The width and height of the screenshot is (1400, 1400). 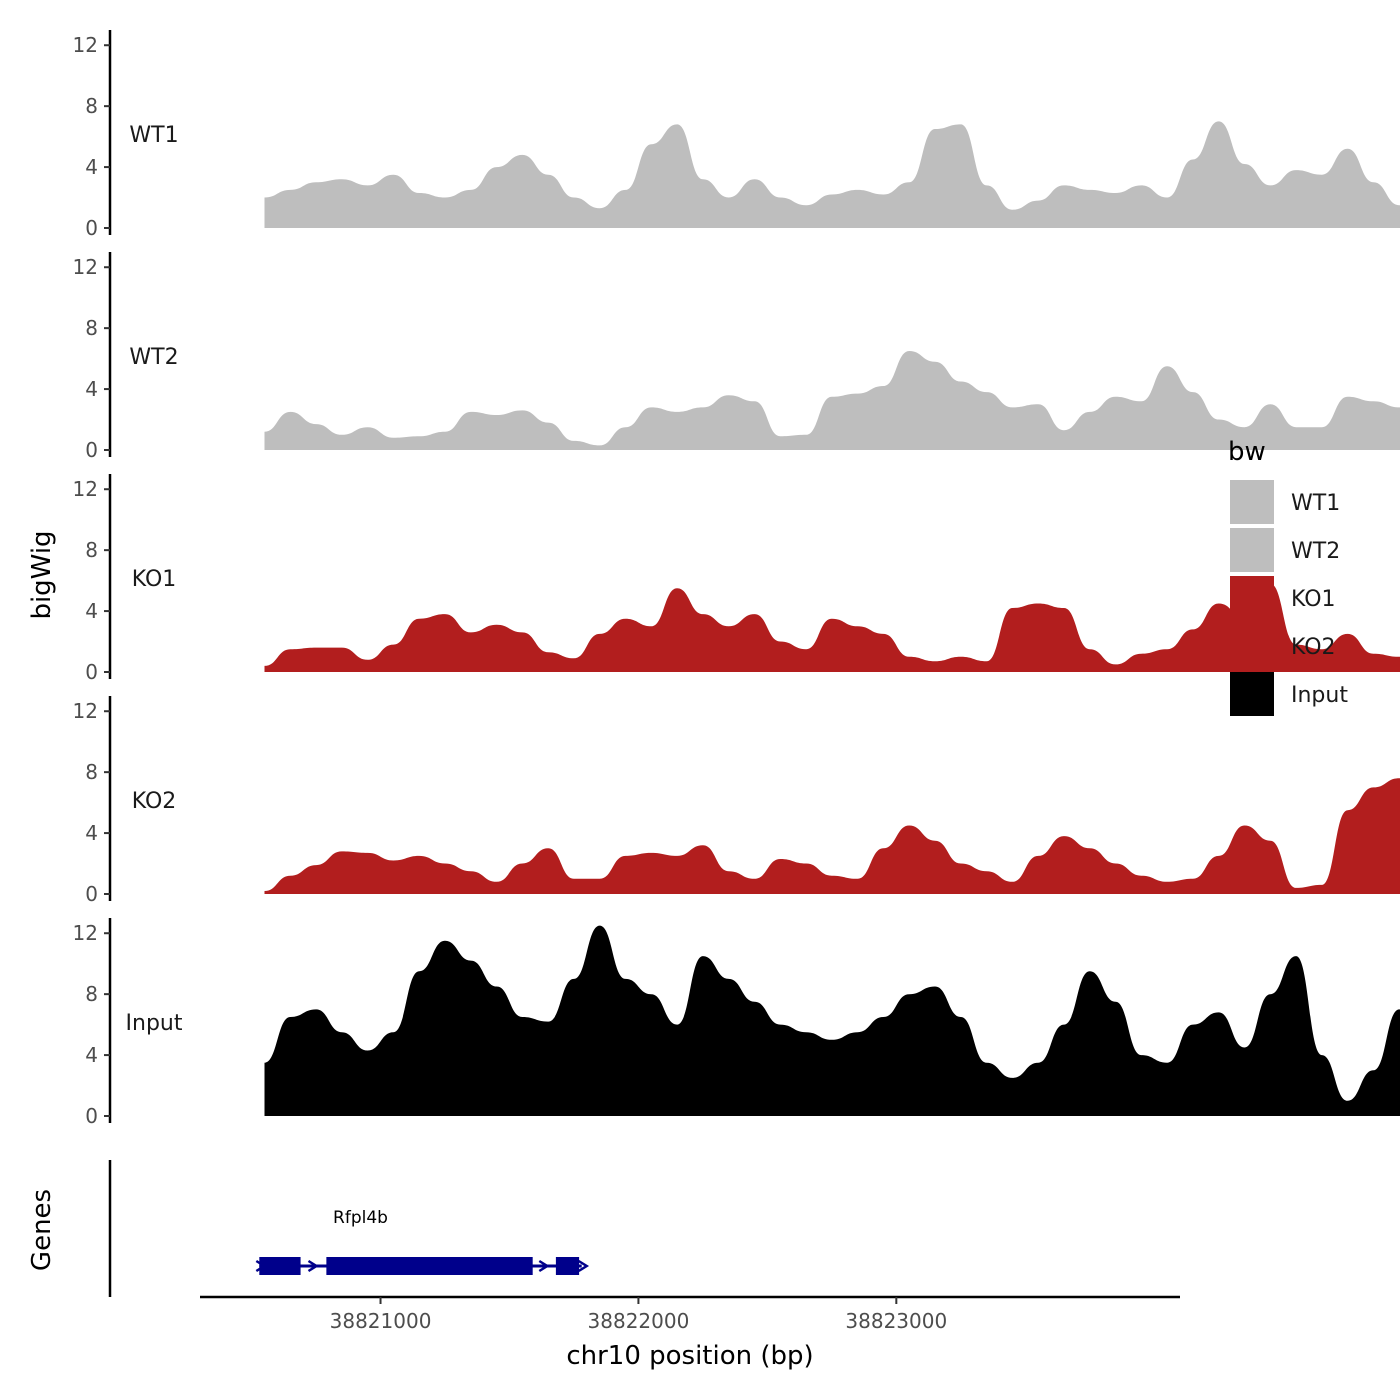 I want to click on track-ko2: 0 4 8 12 KO2, so click(x=736, y=801).